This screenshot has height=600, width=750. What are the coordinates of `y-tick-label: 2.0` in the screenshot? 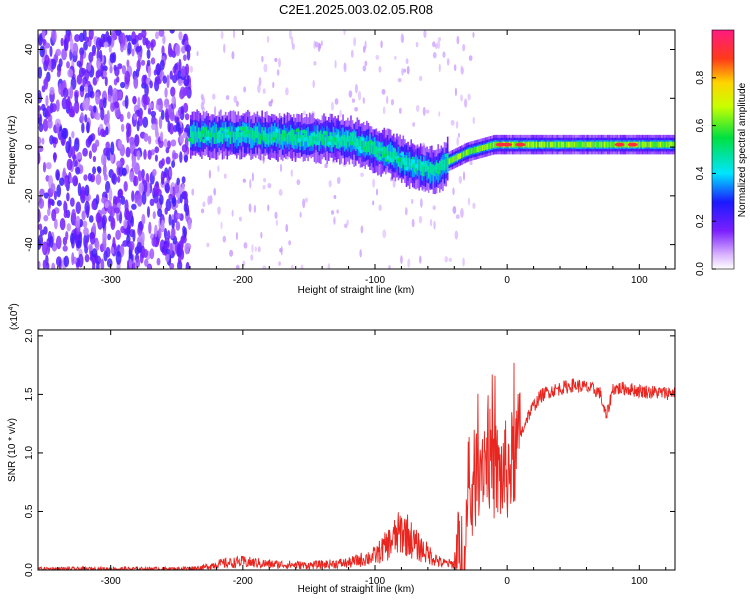 It's located at (29, 335).